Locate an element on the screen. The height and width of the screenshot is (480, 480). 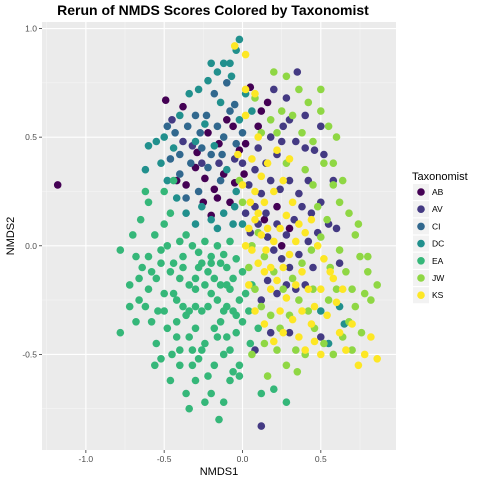
legend-item-ab: AB is located at coordinates (428, 192).